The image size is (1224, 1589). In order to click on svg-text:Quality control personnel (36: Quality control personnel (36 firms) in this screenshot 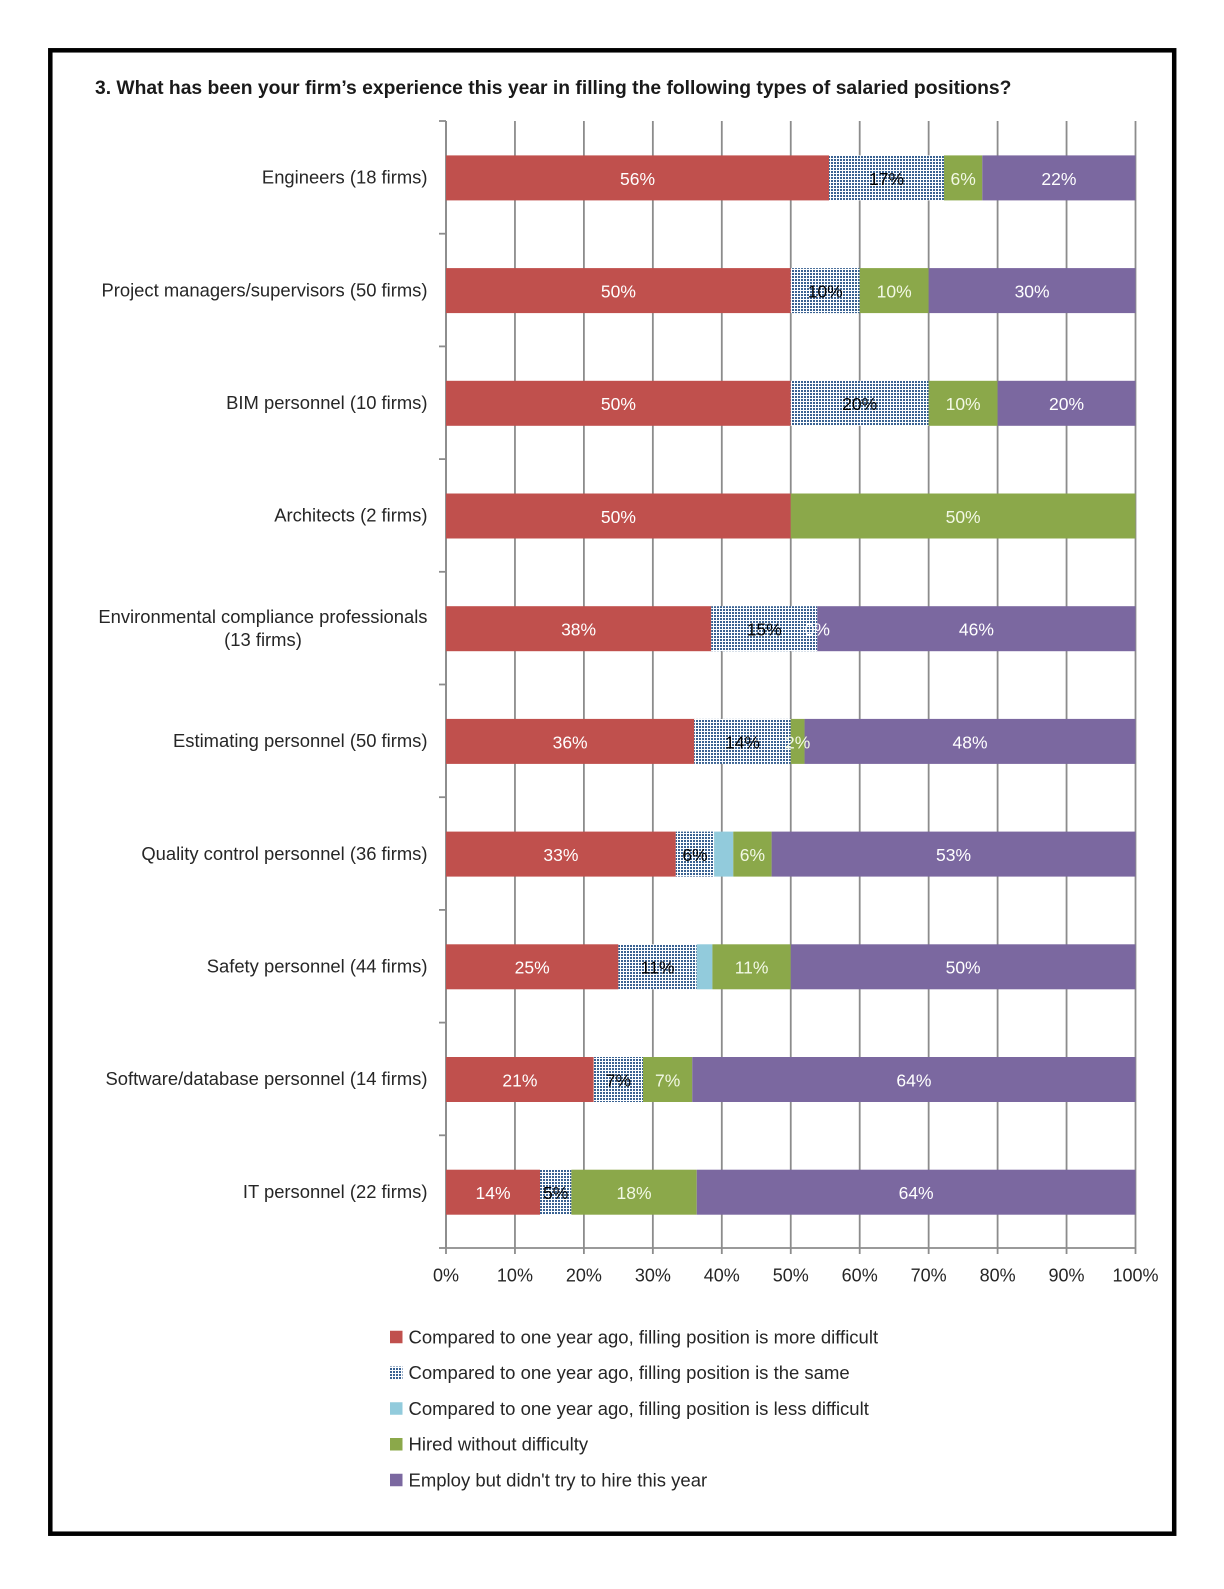, I will do `click(284, 853)`.